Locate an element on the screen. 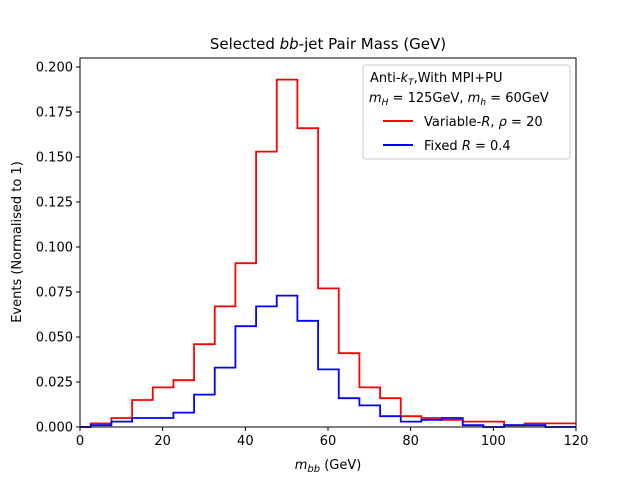  x-axis-title: mbb (GeV) is located at coordinates (328, 466).